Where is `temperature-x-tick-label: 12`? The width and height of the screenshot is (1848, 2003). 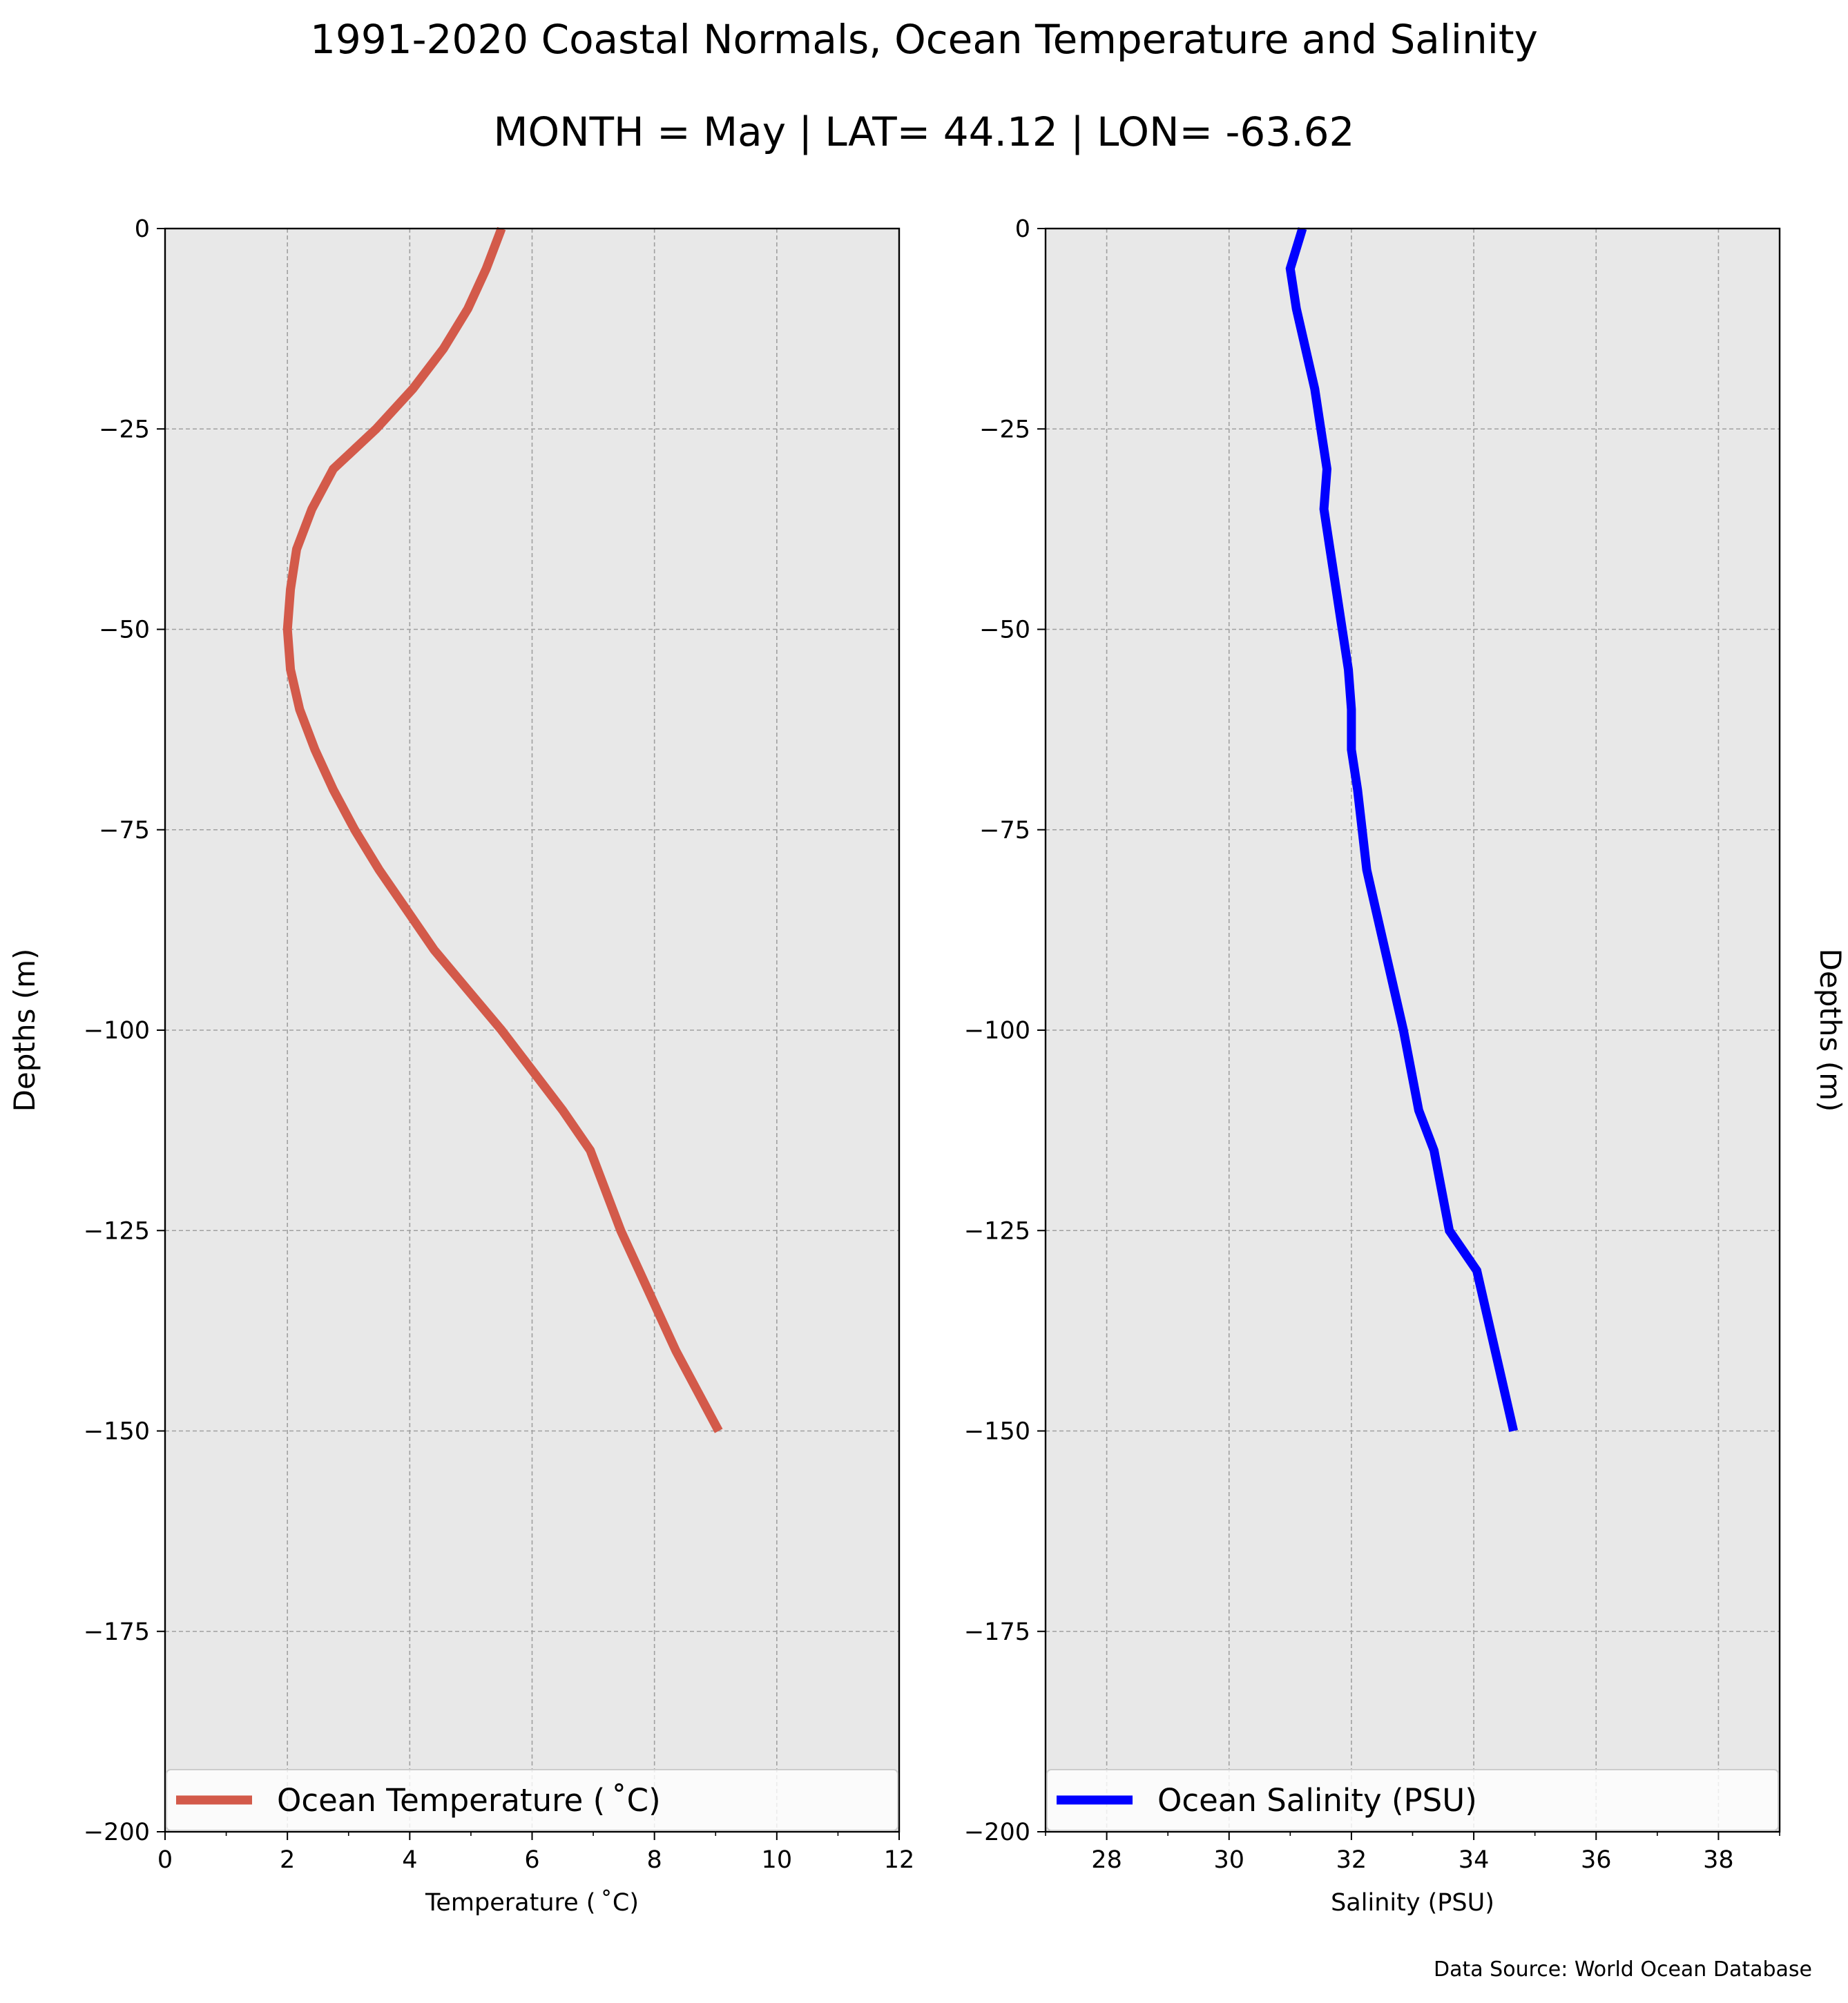 temperature-x-tick-label: 12 is located at coordinates (899, 1860).